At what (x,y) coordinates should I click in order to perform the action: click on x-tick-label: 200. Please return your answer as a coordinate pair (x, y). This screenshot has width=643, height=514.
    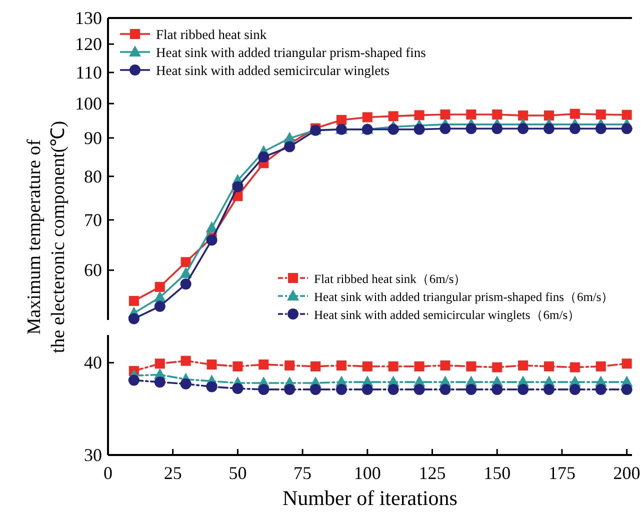
    Looking at the image, I should click on (626, 473).